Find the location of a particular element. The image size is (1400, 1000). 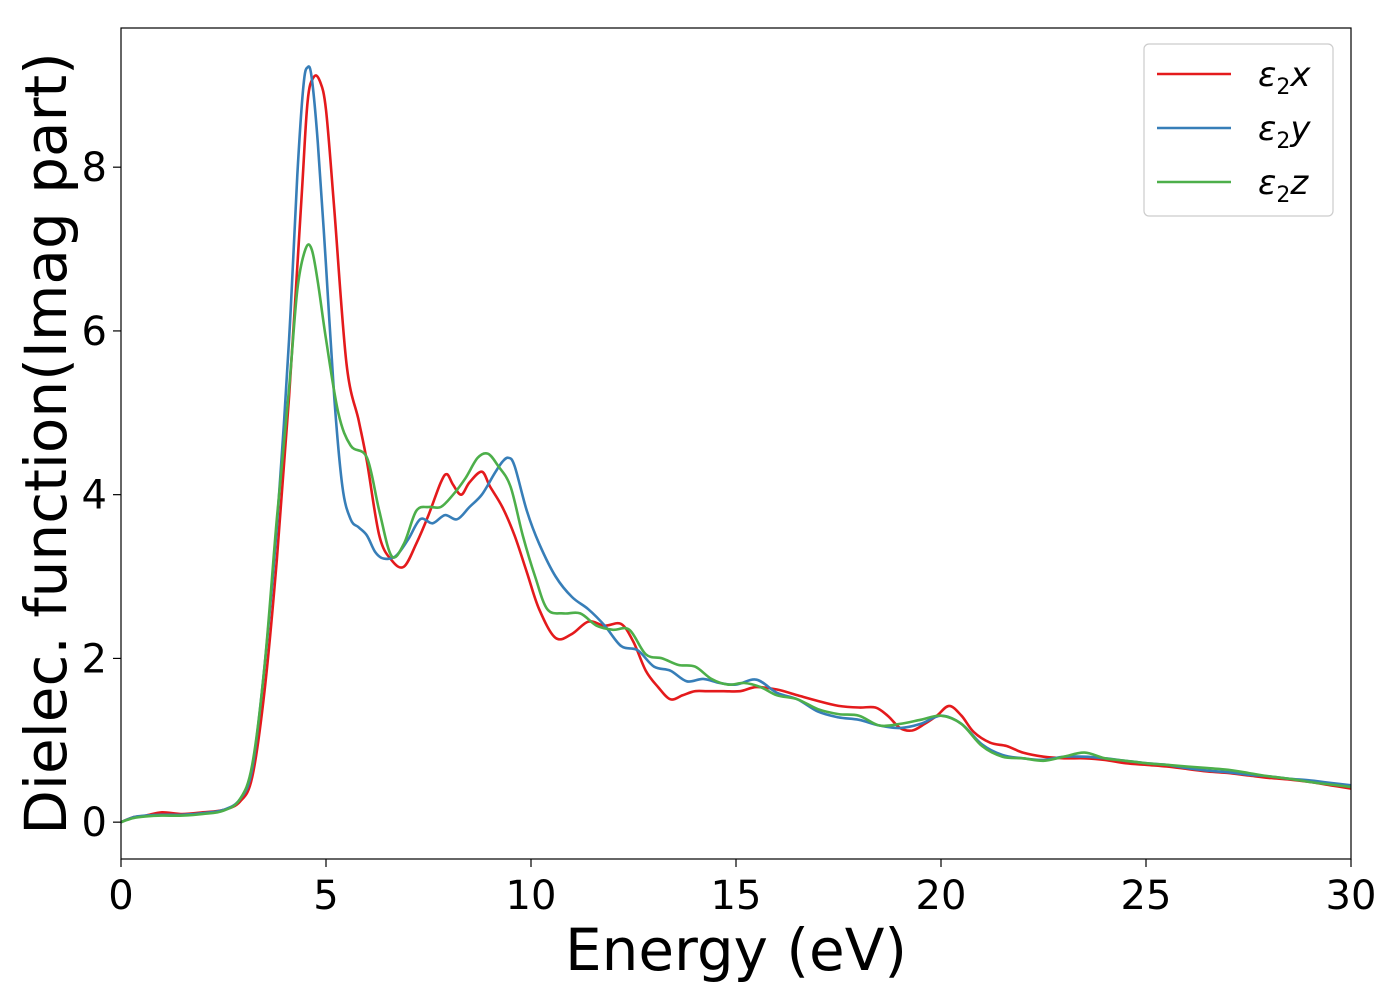

x-tick-label: 10 is located at coordinates (531, 896).